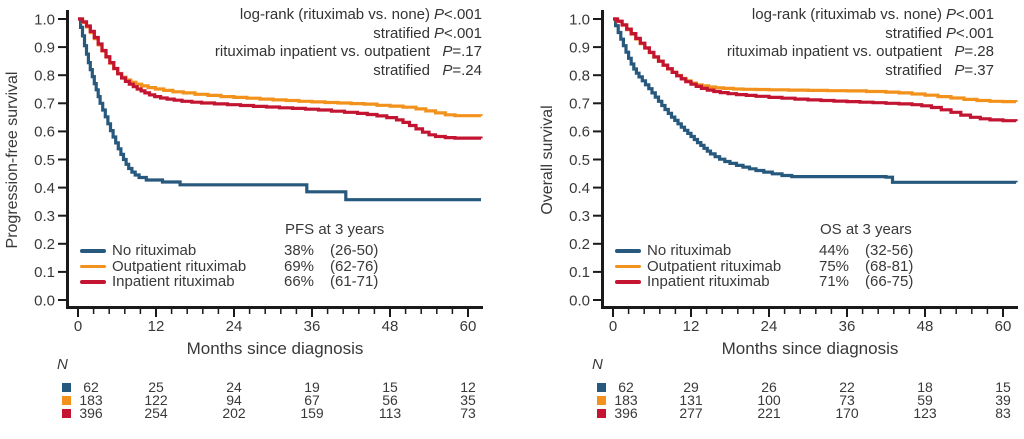 This screenshot has width=1024, height=439. Describe the element at coordinates (62, 364) in the screenshot. I see `at-risk-n-label: N` at that location.